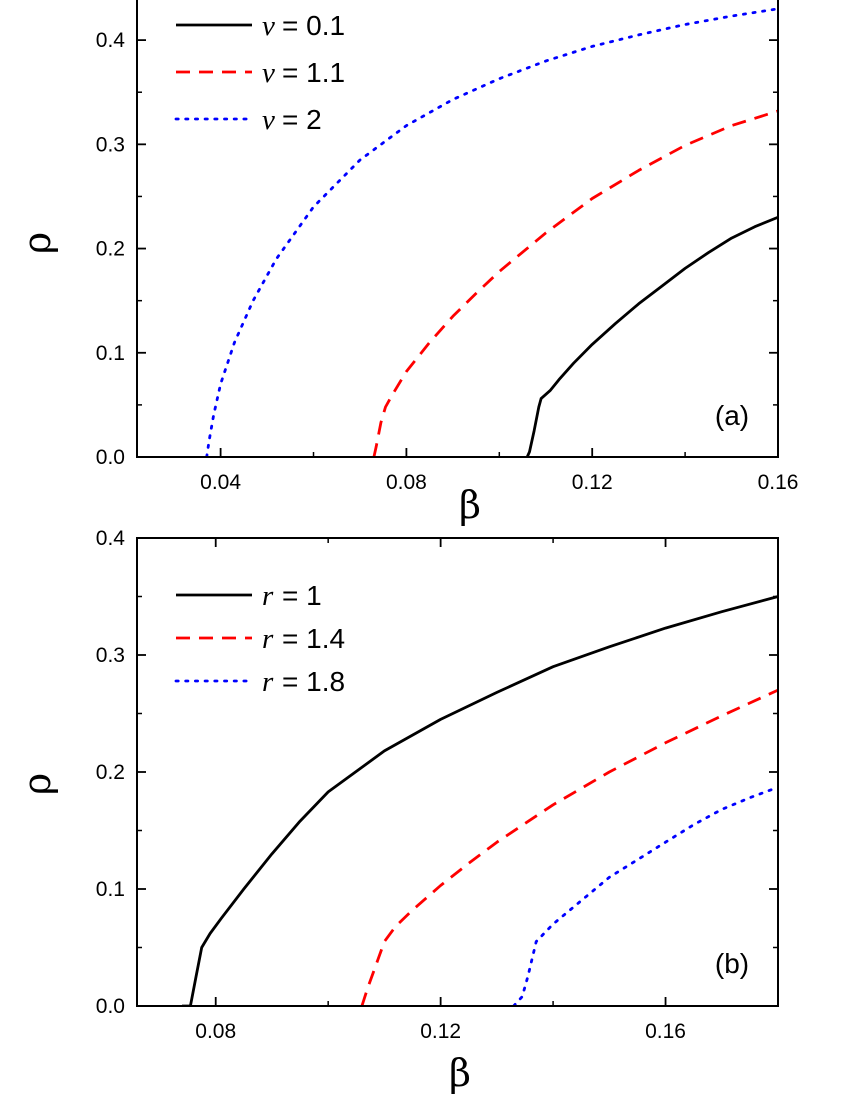 The height and width of the screenshot is (1100, 850). Describe the element at coordinates (313, 681) in the screenshot. I see `legend-entry-label: = 1.8` at that location.